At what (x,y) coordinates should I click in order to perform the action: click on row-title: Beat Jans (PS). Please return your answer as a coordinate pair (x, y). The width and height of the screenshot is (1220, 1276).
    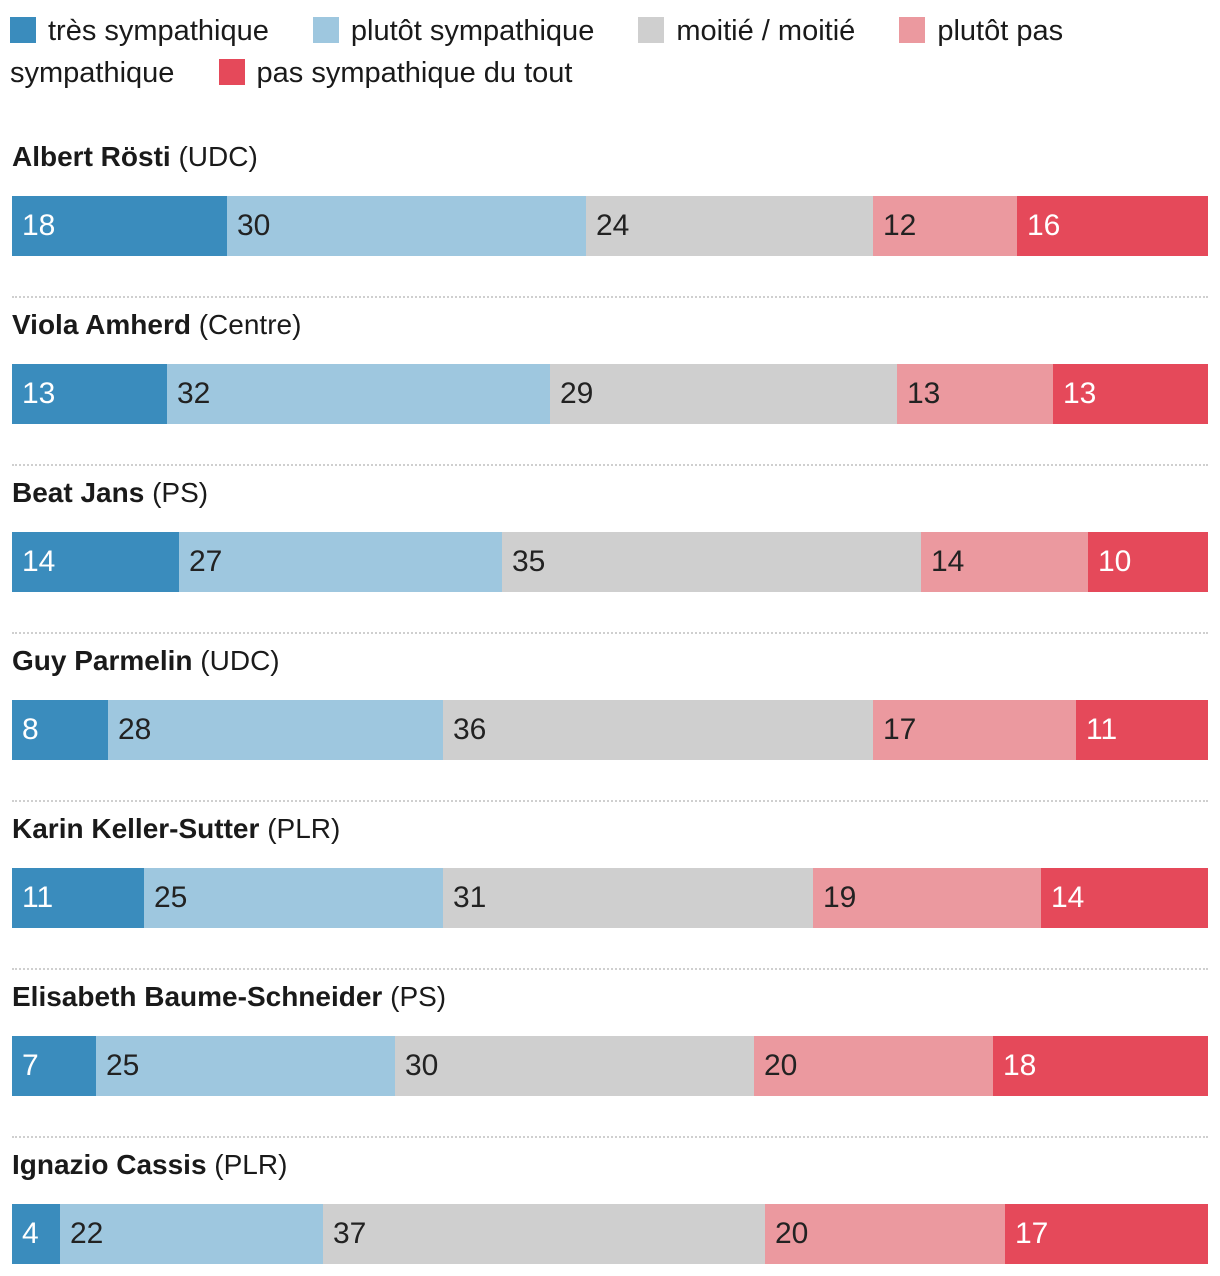
    Looking at the image, I should click on (110, 493).